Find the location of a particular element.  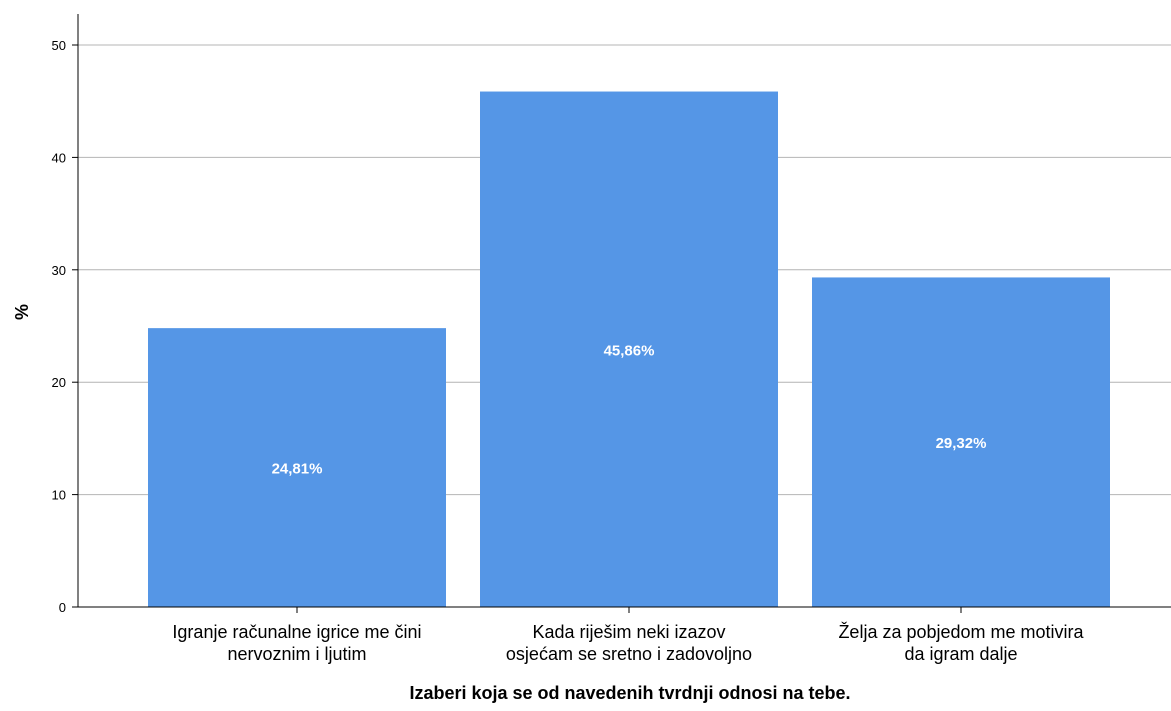

category-label: Želja za pobjedom me motivira is located at coordinates (961, 632).